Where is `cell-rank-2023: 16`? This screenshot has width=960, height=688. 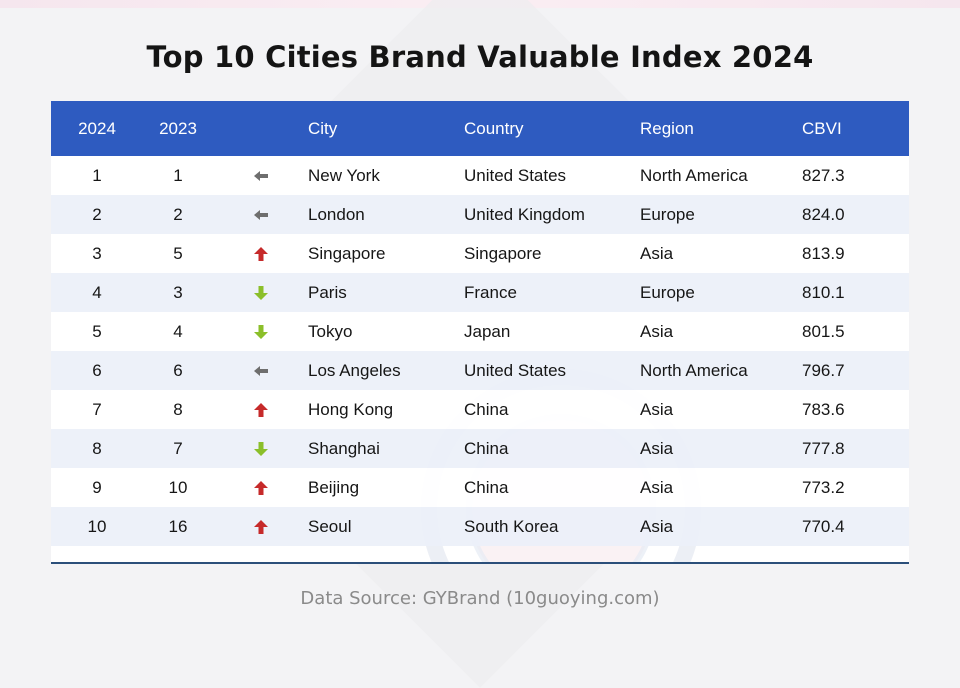 cell-rank-2023: 16 is located at coordinates (178, 526).